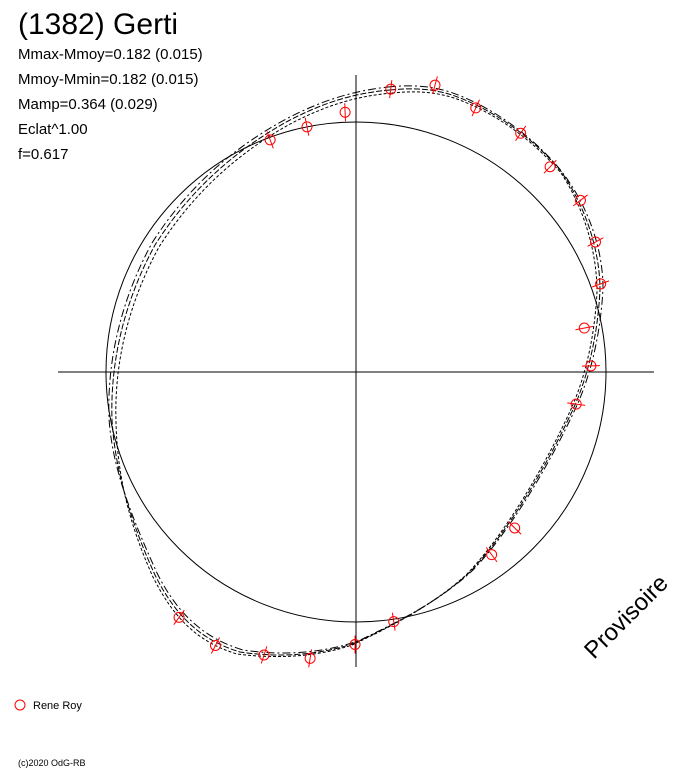 The image size is (688, 768). Describe the element at coordinates (98, 24) in the screenshot. I see `chart-title: (1382) Gerti` at that location.